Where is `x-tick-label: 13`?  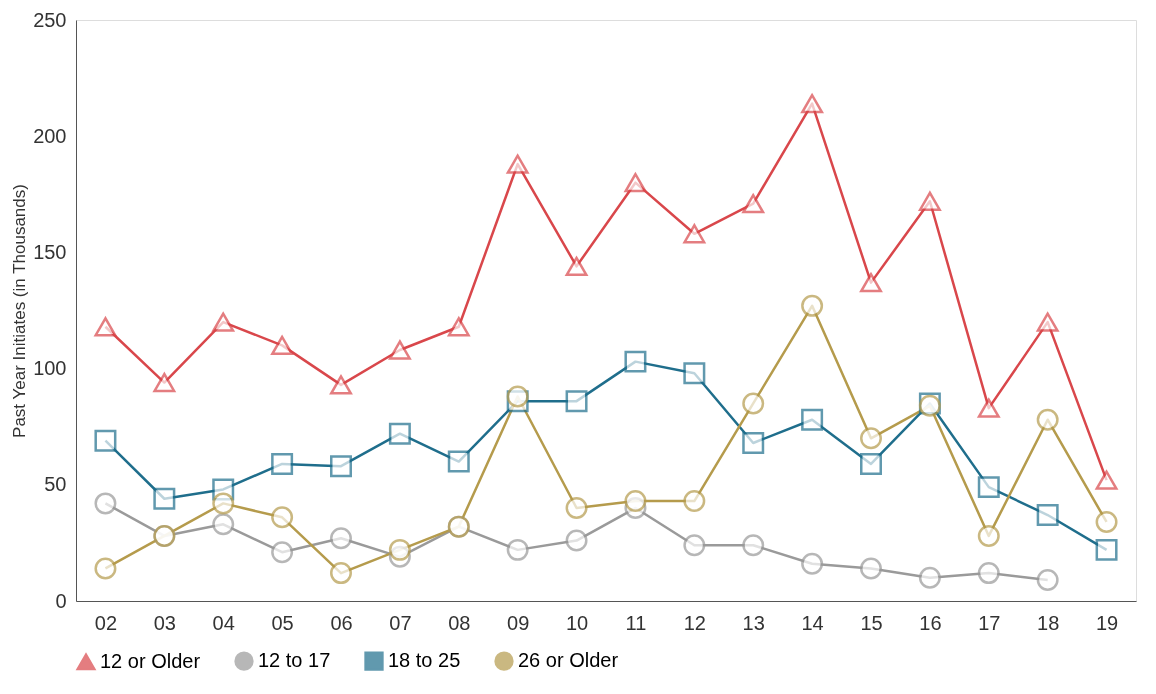 x-tick-label: 13 is located at coordinates (753, 622).